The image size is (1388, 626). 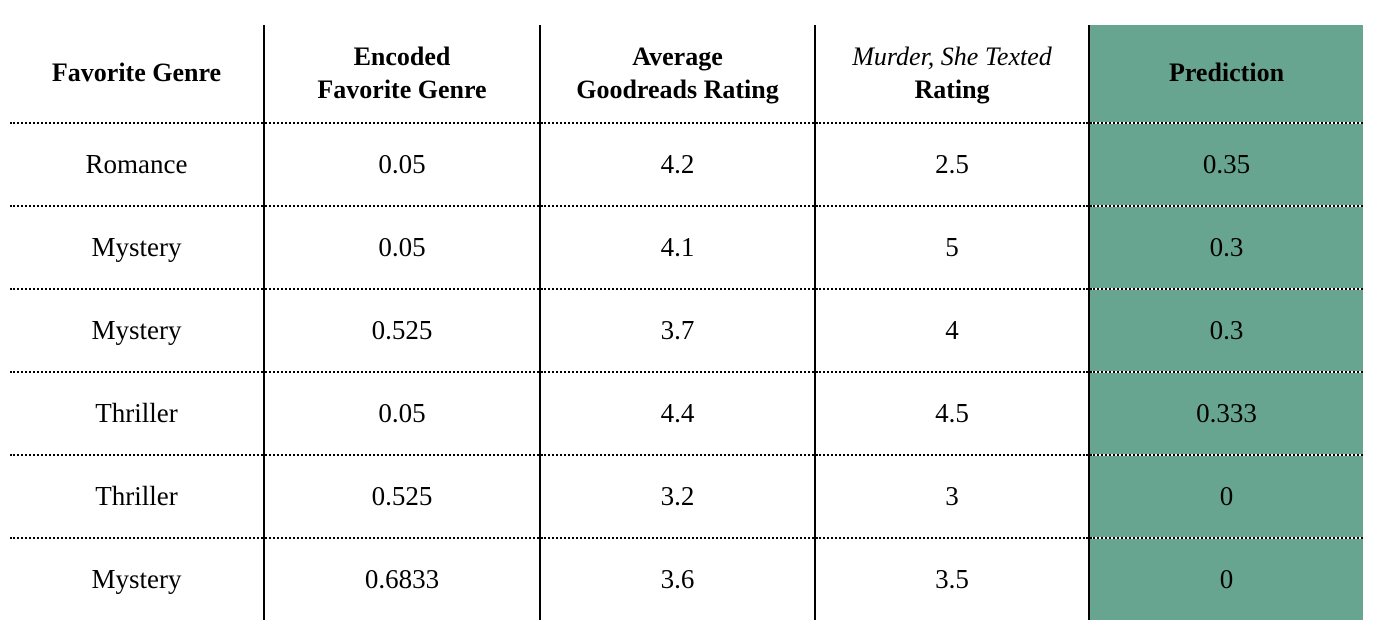 I want to click on table-row: Romance 0.05 4.2 2.5 0.35, so click(x=686, y=164).